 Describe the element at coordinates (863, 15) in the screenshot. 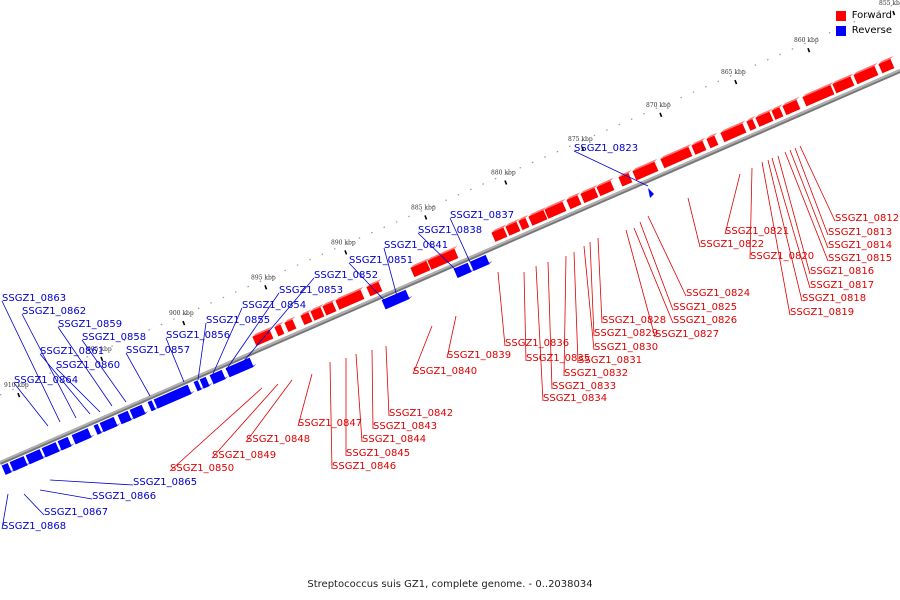

I see `legend-forward: Forward` at that location.